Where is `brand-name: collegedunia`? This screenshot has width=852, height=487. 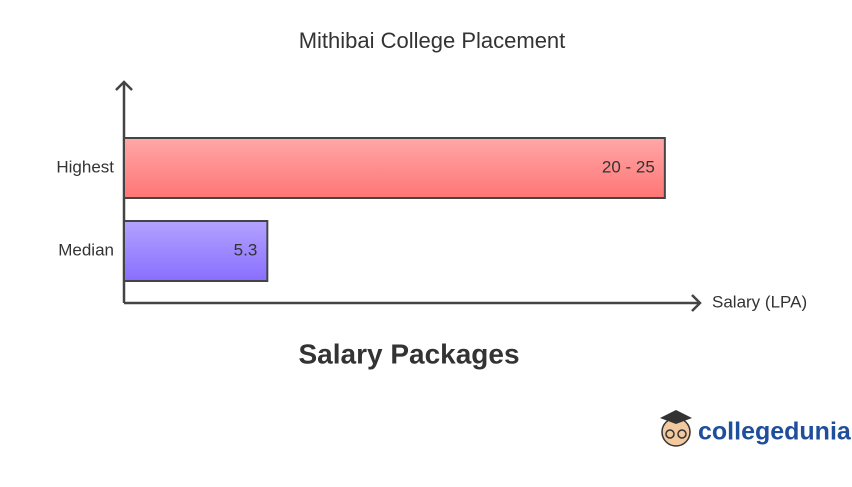 brand-name: collegedunia is located at coordinates (775, 432).